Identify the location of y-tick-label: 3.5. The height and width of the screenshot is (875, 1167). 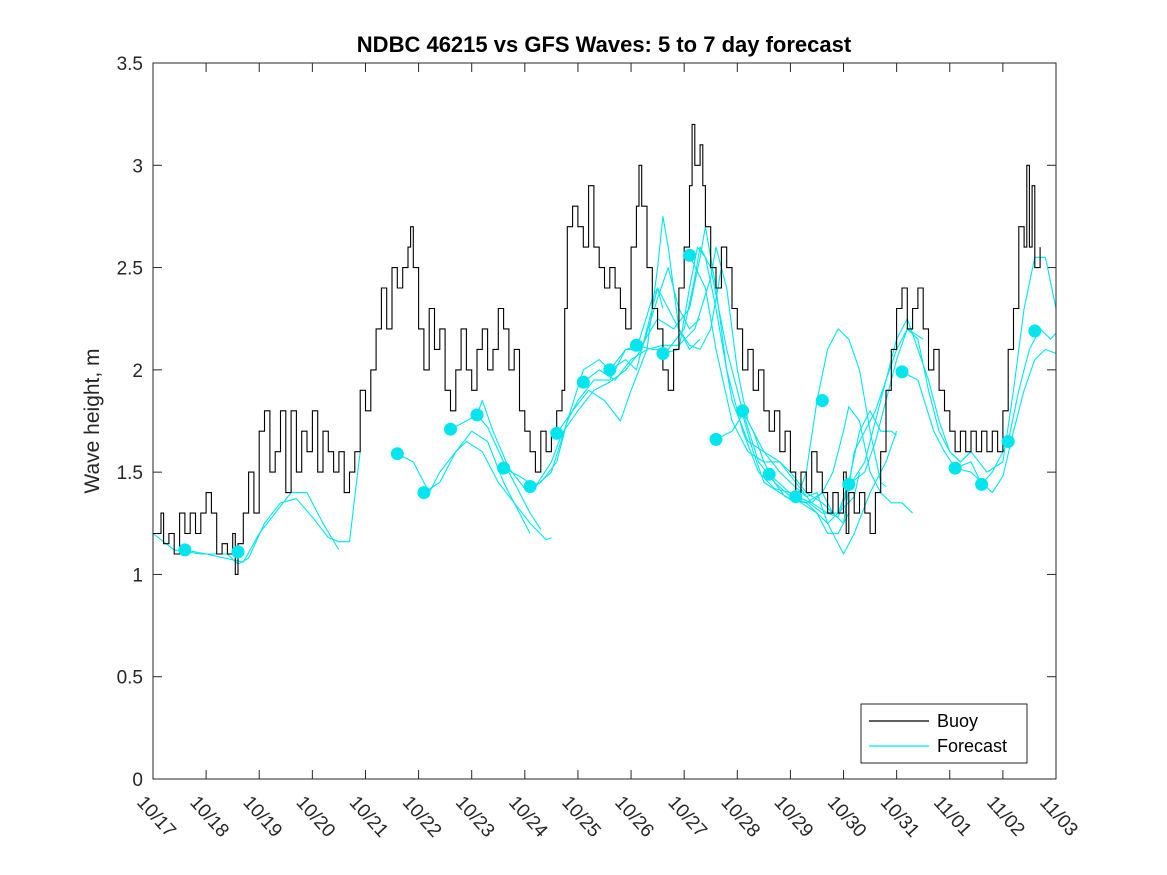
(130, 64).